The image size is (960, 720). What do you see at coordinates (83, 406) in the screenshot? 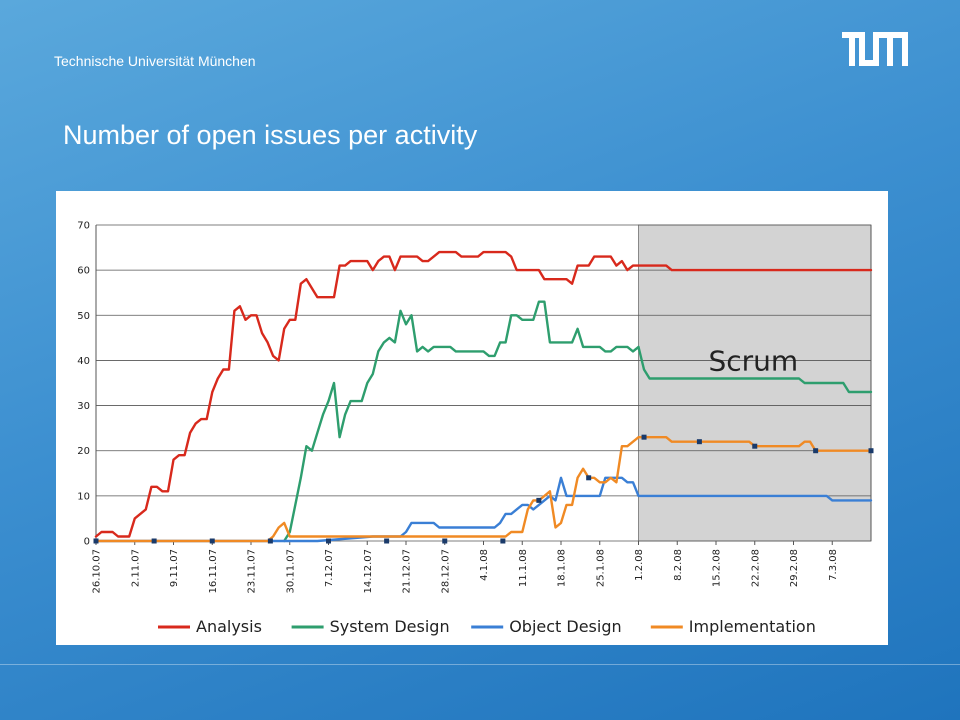
I see `y-tick-label: 30` at bounding box center [83, 406].